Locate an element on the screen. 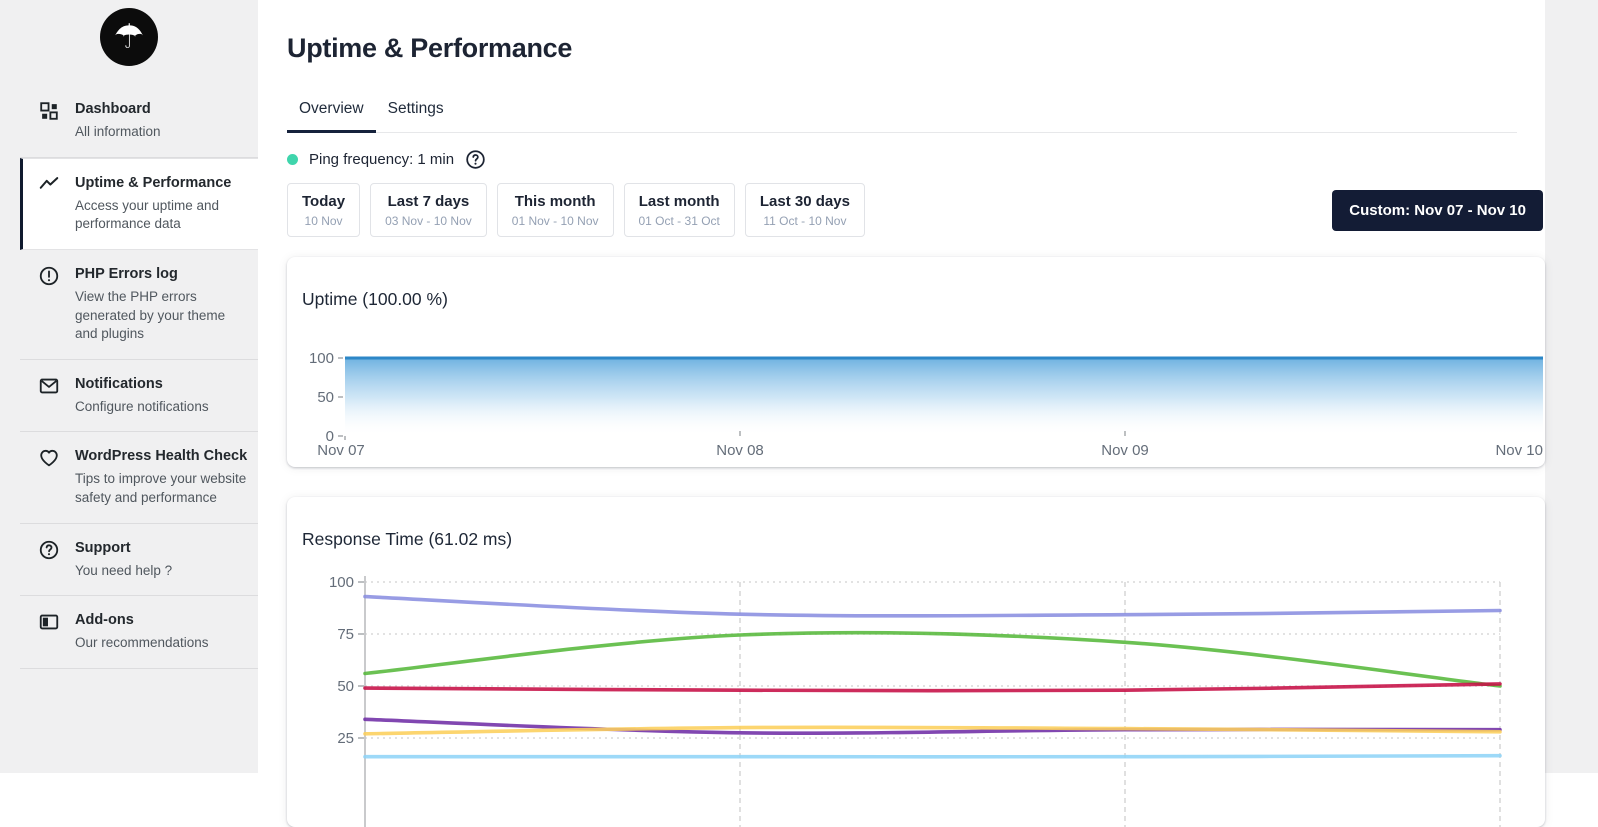  preset-label: Last 30 days is located at coordinates (804, 201).